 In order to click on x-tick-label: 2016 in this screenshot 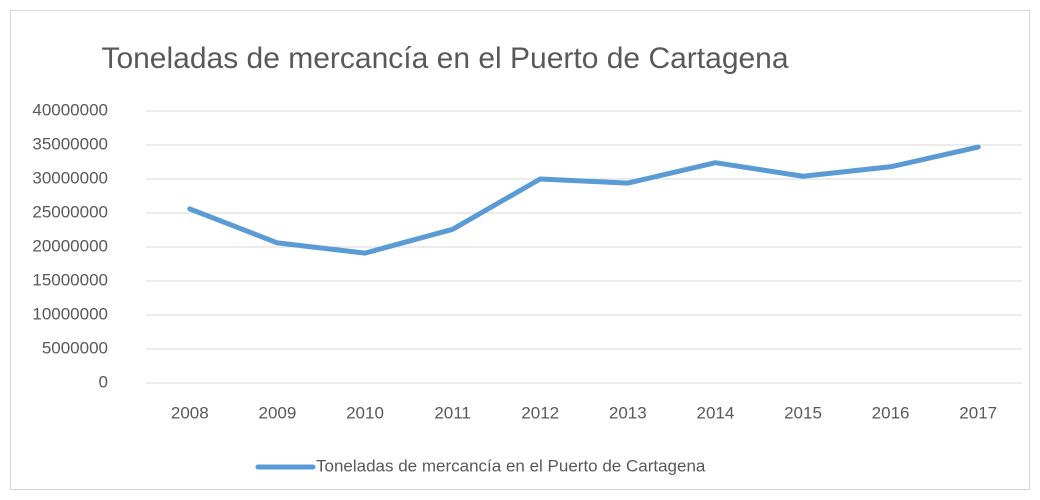, I will do `click(891, 412)`.